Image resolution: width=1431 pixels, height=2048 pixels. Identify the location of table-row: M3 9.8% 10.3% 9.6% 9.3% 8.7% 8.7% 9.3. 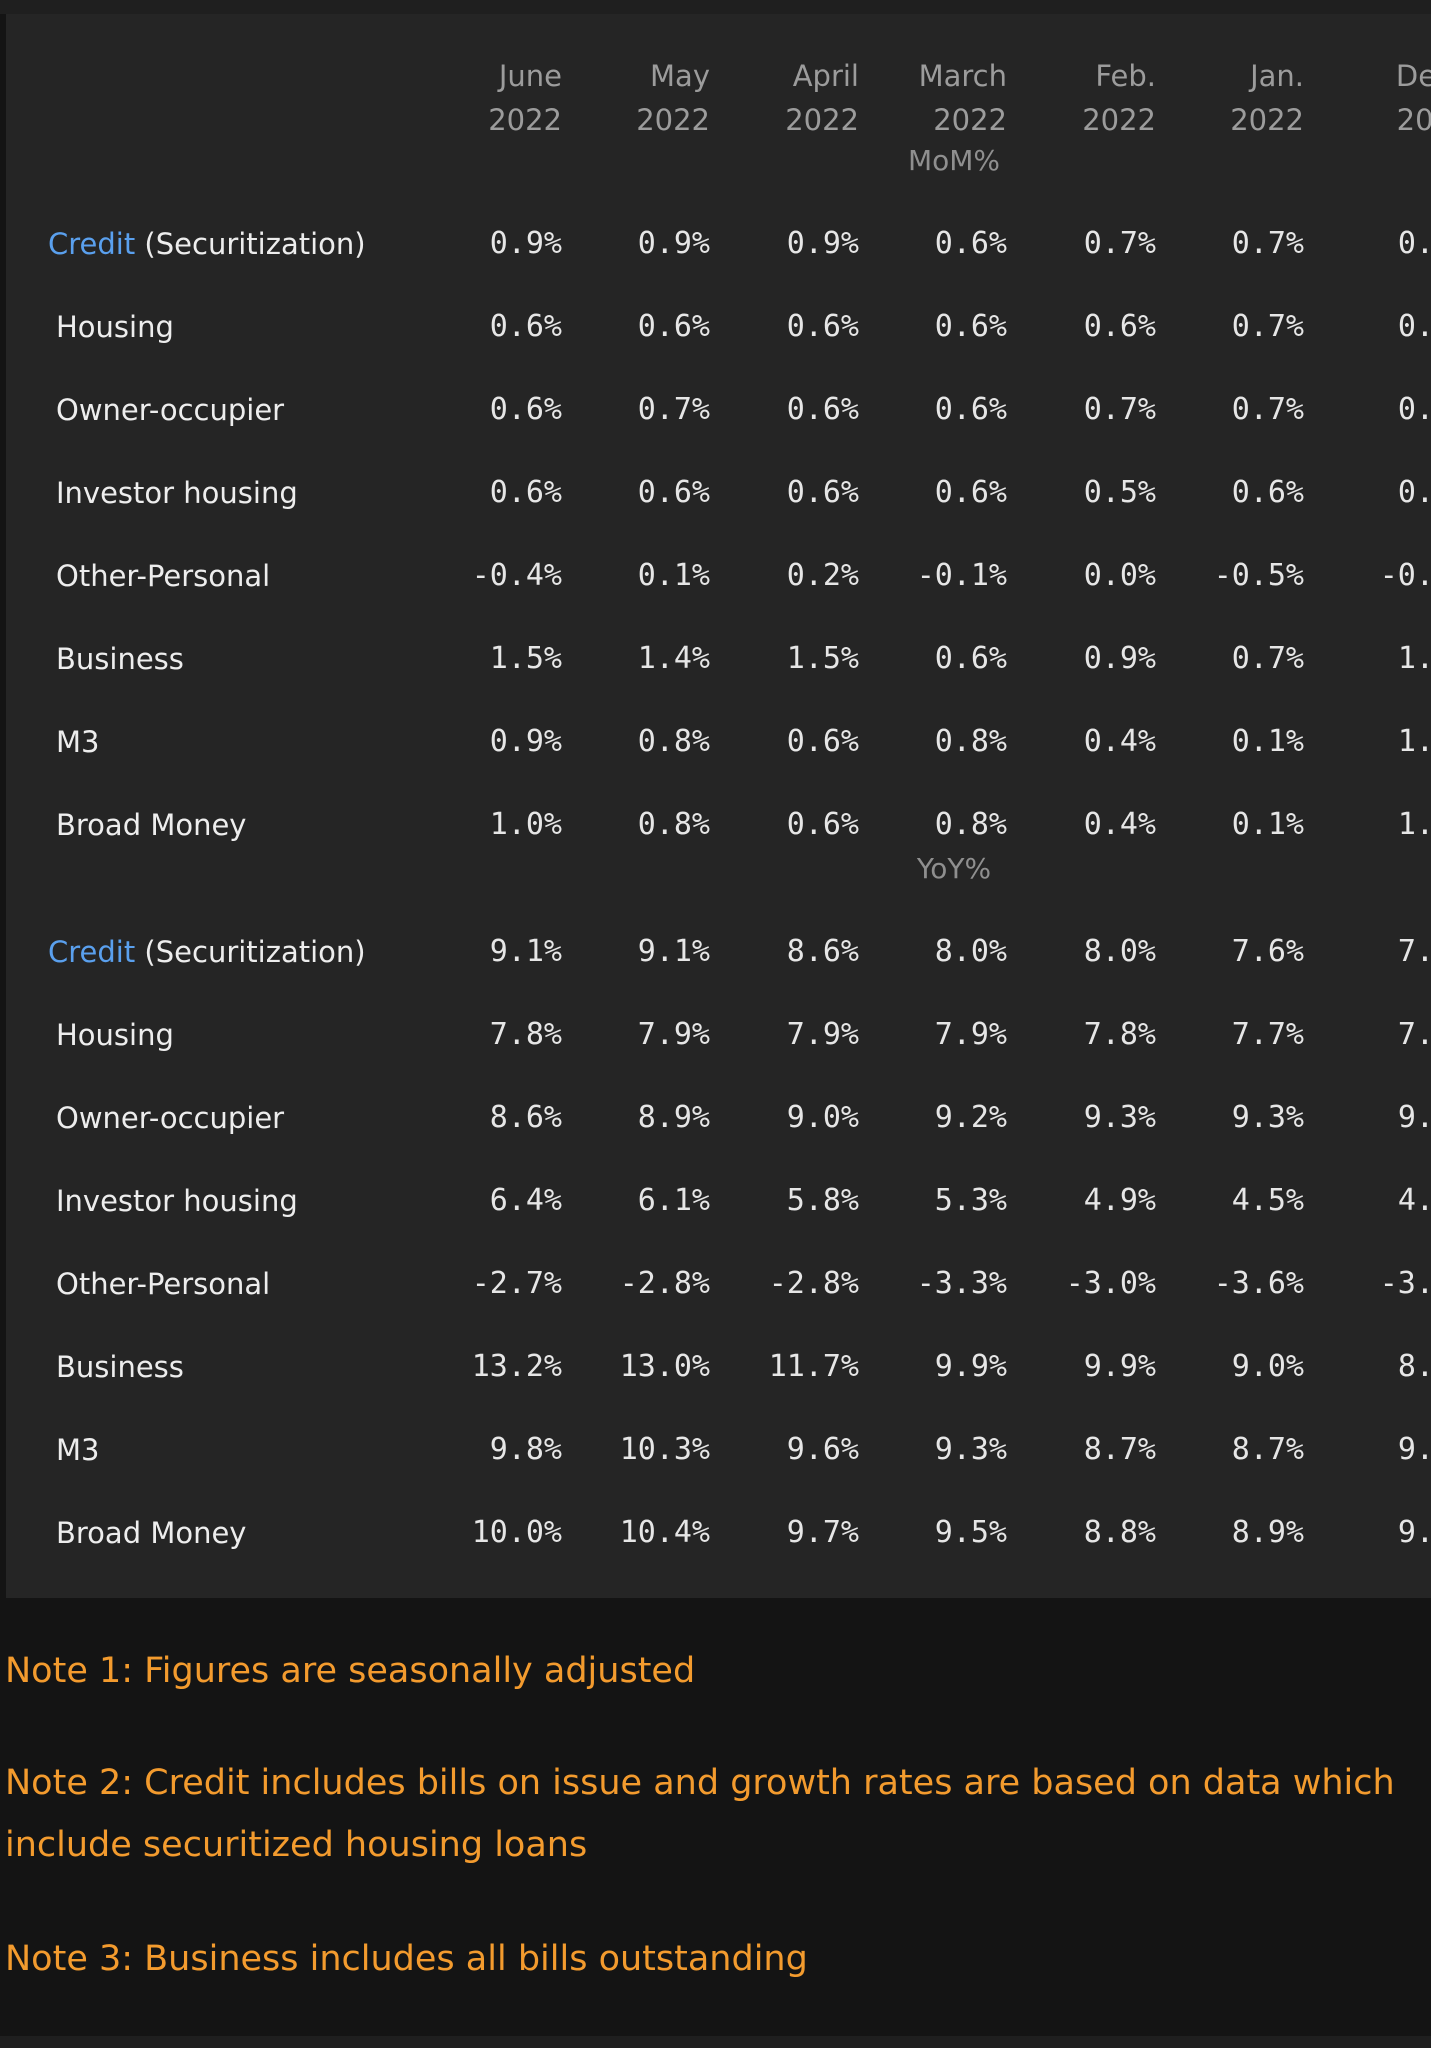
(718, 1452).